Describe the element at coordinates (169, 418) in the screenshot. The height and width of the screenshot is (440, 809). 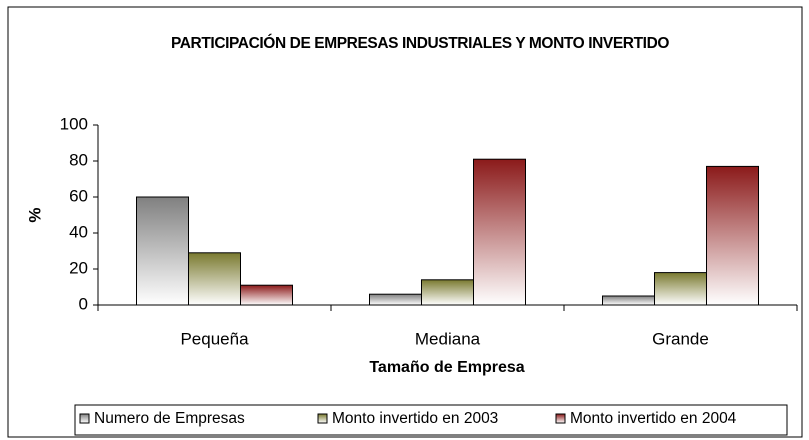
I see `legend-label: Numero de Empresas` at that location.